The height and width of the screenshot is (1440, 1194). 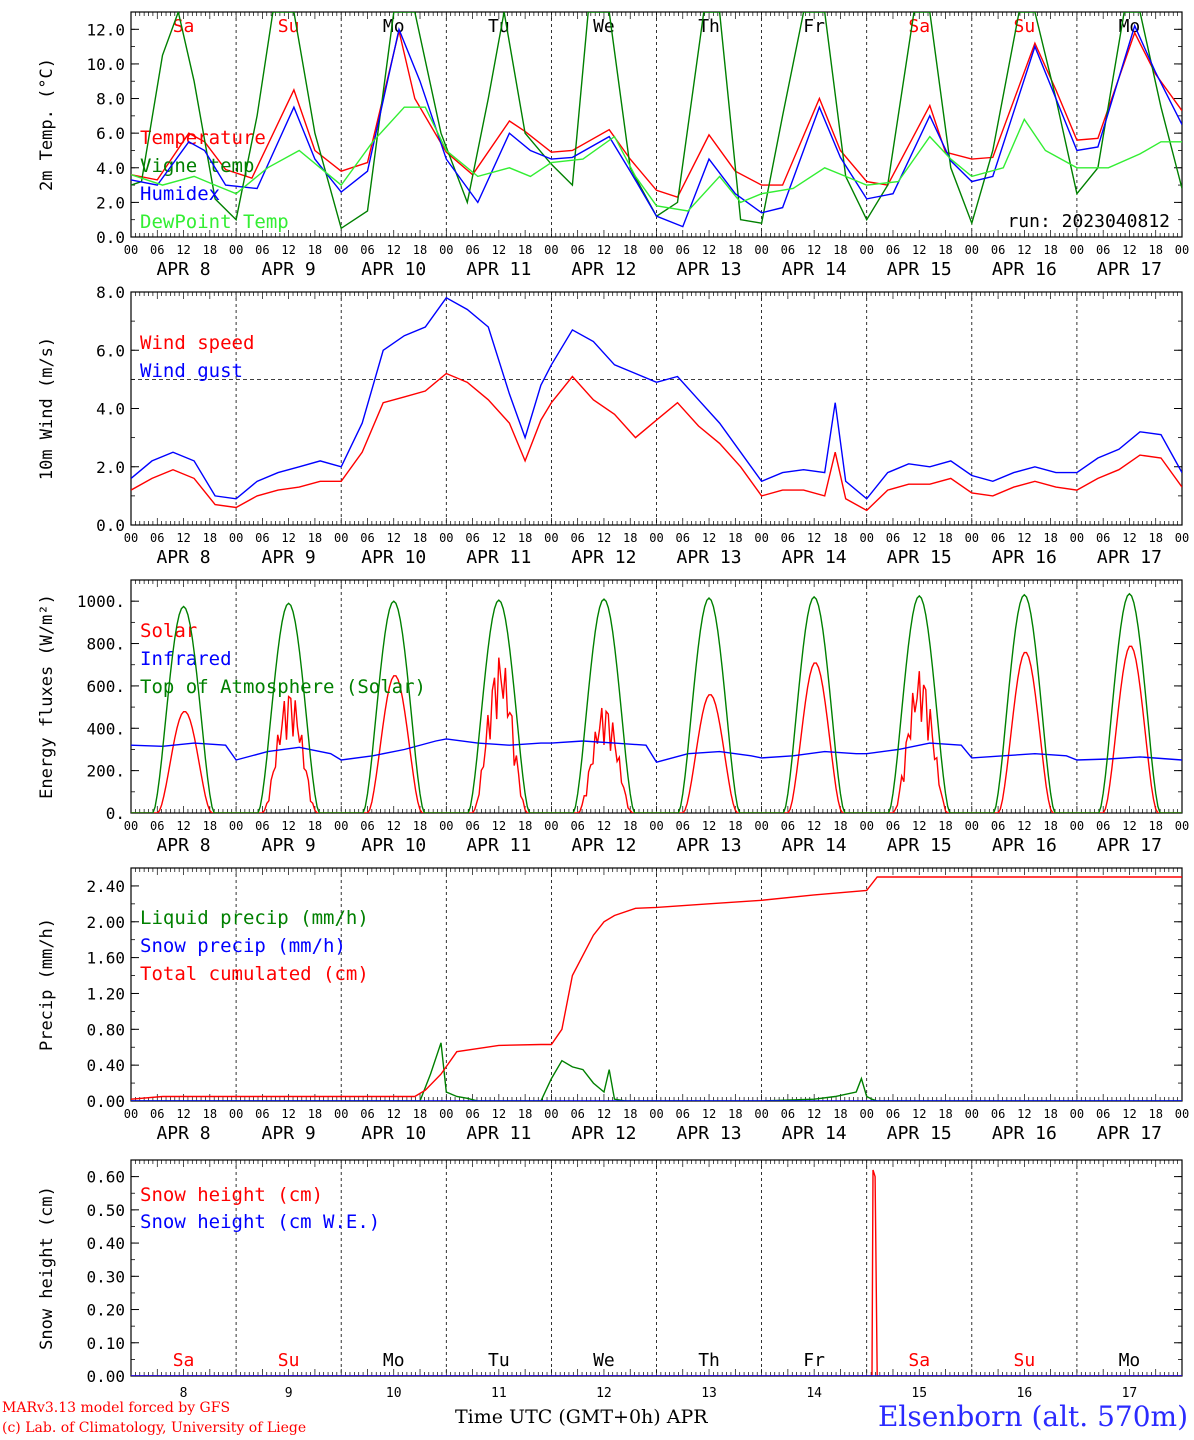 I want to click on x-date-label: APR 8, so click(x=183, y=269).